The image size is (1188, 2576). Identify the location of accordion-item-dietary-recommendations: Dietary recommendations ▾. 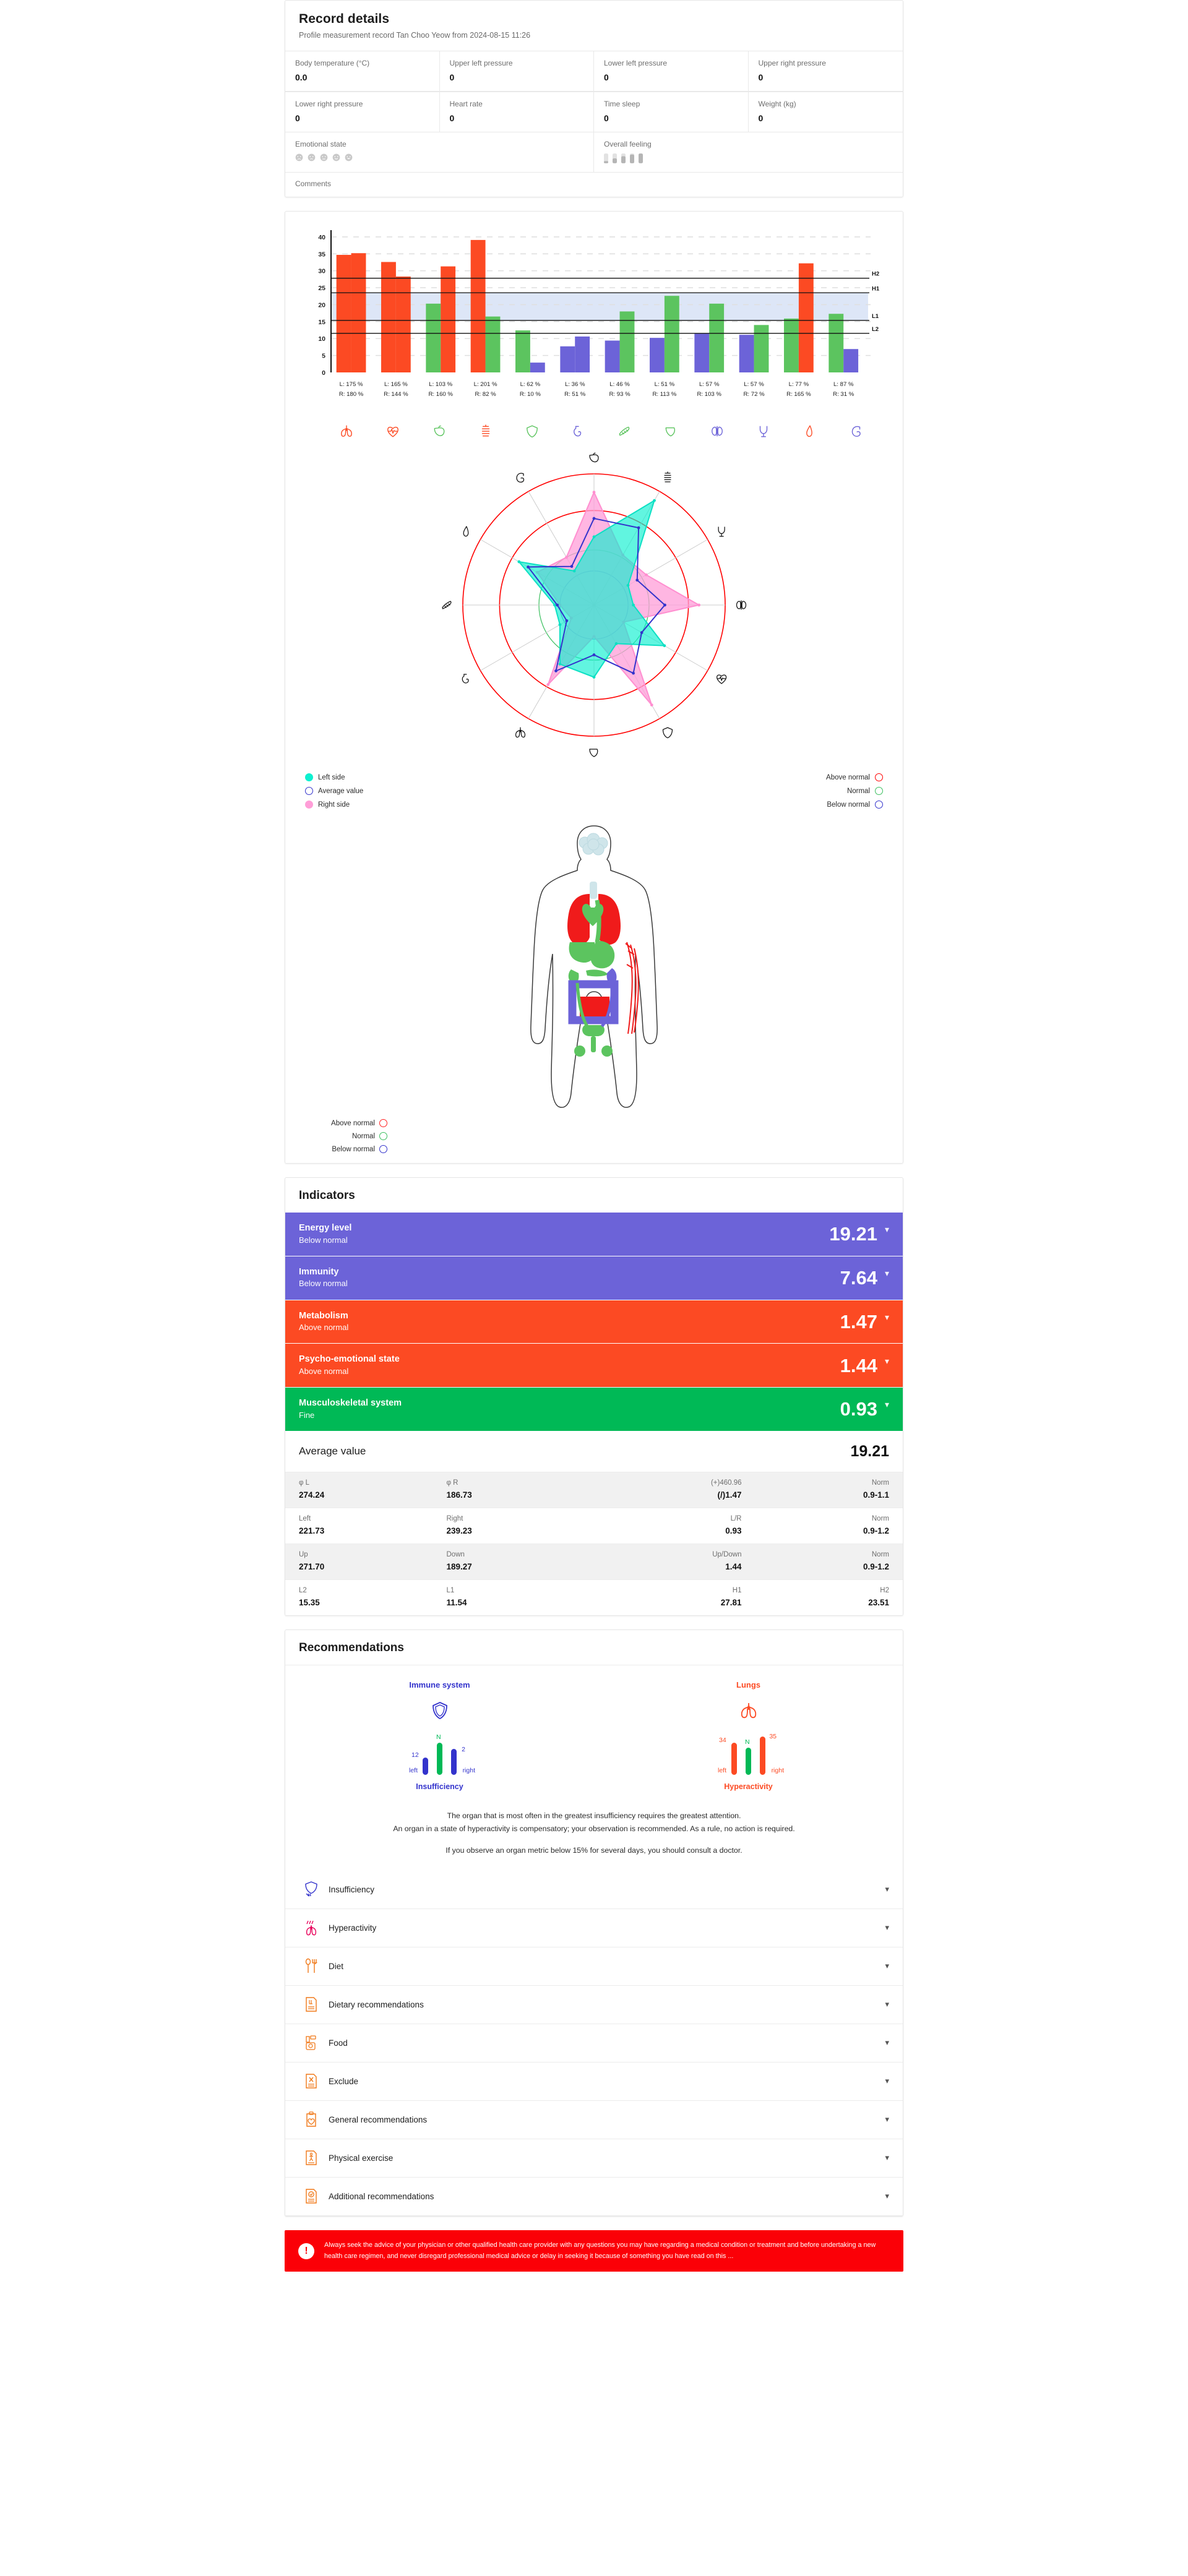
(594, 2005).